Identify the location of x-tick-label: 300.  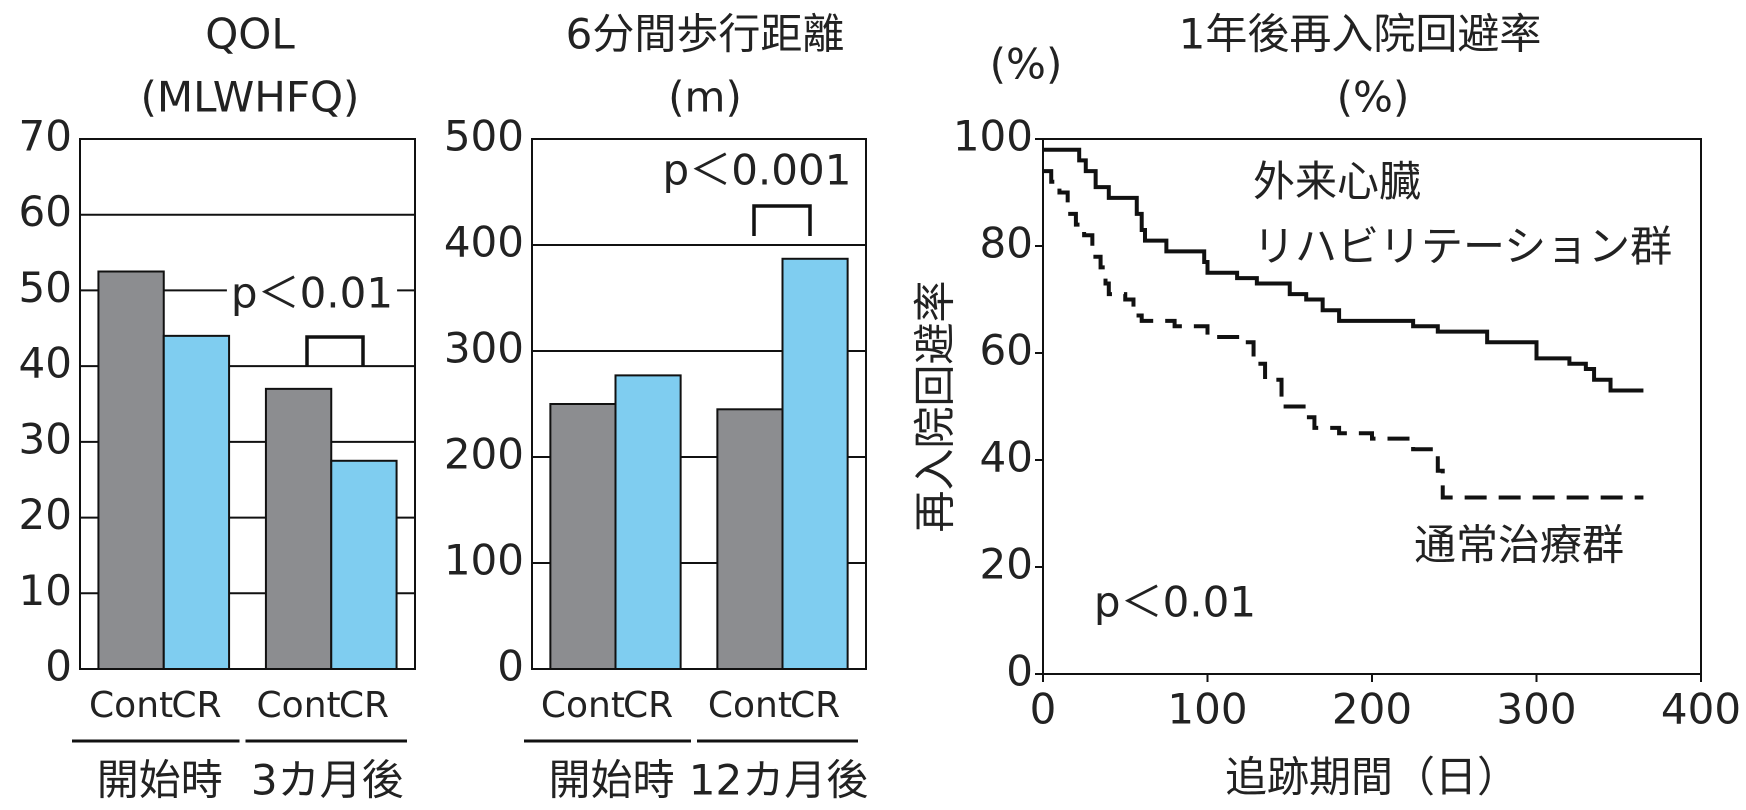
(1536, 709).